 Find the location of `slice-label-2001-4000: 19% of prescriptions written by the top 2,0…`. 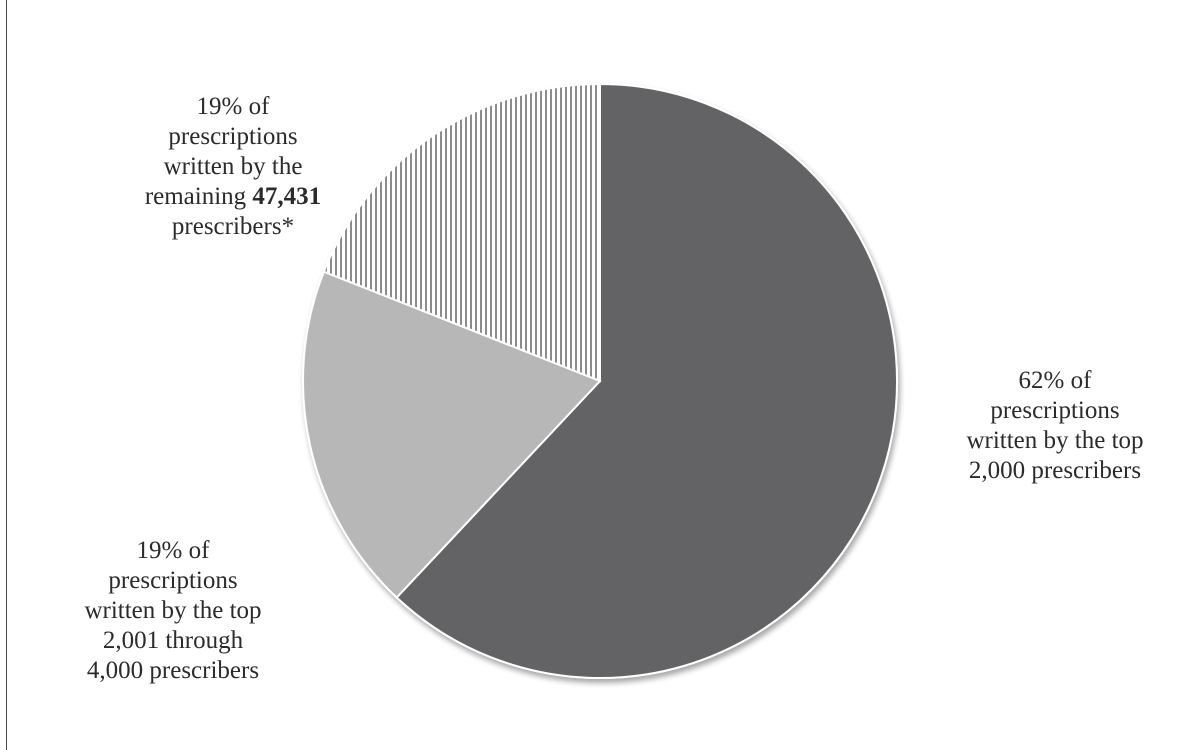

slice-label-2001-4000: 19% of prescriptions written by the top 2,0… is located at coordinates (173, 611).